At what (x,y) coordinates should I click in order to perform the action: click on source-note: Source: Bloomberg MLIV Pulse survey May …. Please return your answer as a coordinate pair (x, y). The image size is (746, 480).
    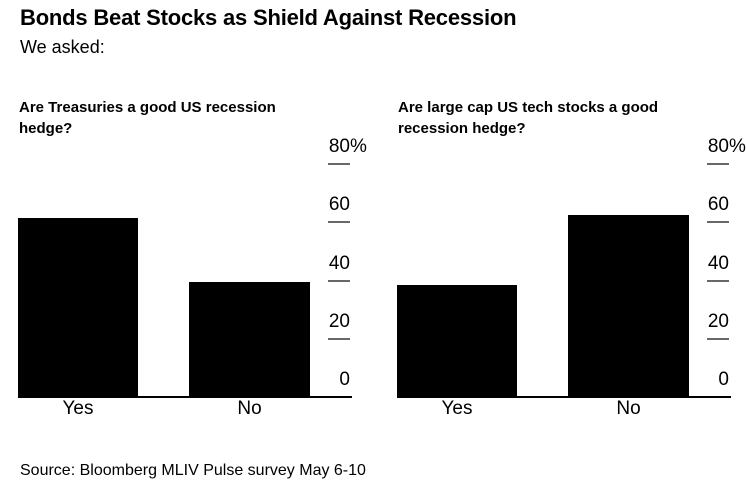
    Looking at the image, I should click on (193, 470).